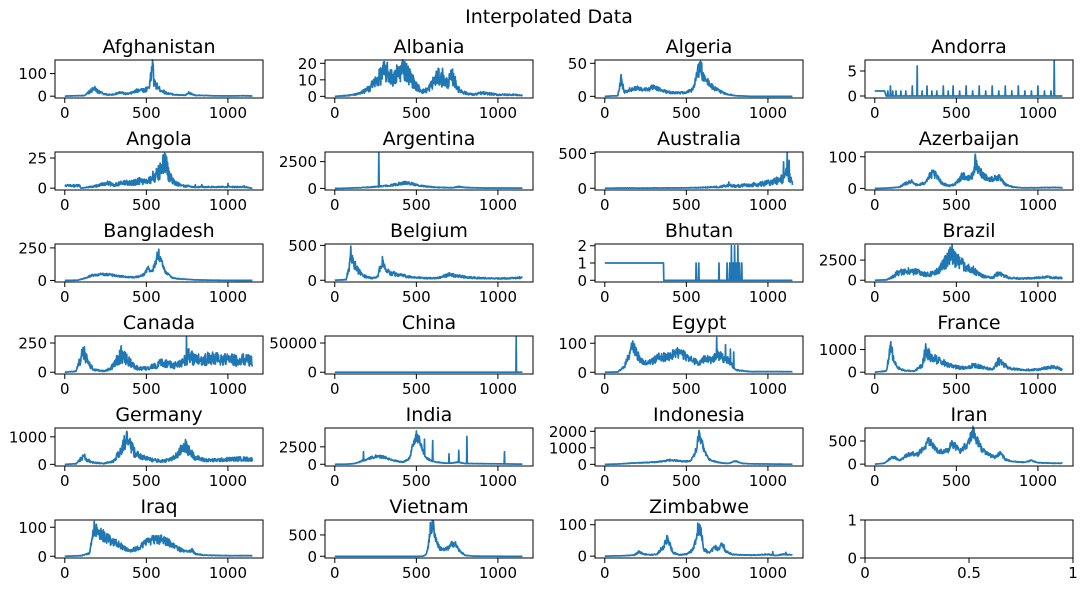  What do you see at coordinates (28, 437) in the screenshot?
I see `y-tick-label: 1000` at bounding box center [28, 437].